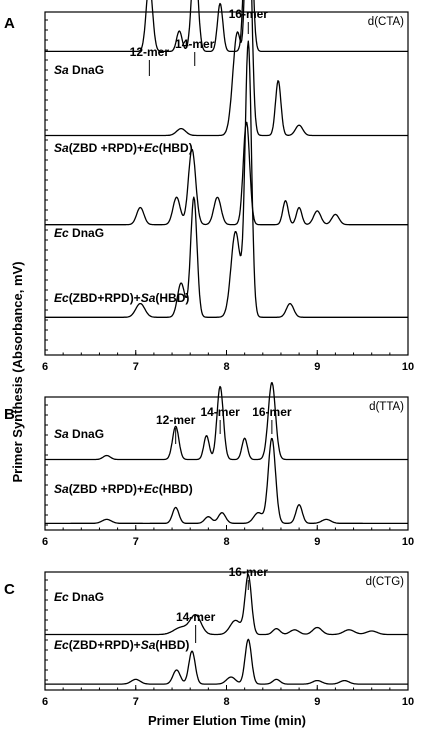 This screenshot has width=422, height=736. I want to click on template-label: d(TTA), so click(386, 407).